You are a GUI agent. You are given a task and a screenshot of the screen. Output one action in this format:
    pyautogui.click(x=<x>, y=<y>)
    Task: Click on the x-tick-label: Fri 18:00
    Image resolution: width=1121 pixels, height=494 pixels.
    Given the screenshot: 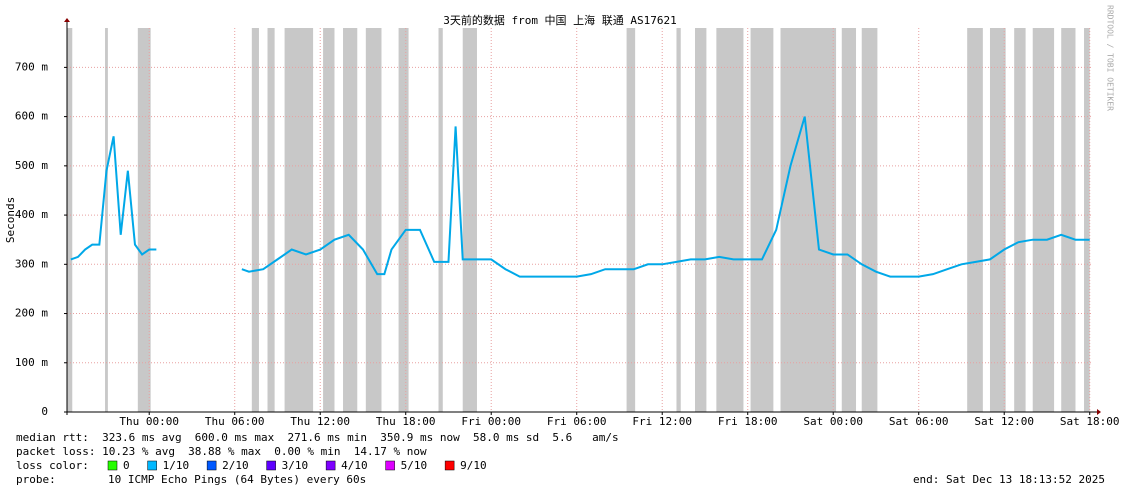 What is the action you would take?
    pyautogui.click(x=748, y=421)
    